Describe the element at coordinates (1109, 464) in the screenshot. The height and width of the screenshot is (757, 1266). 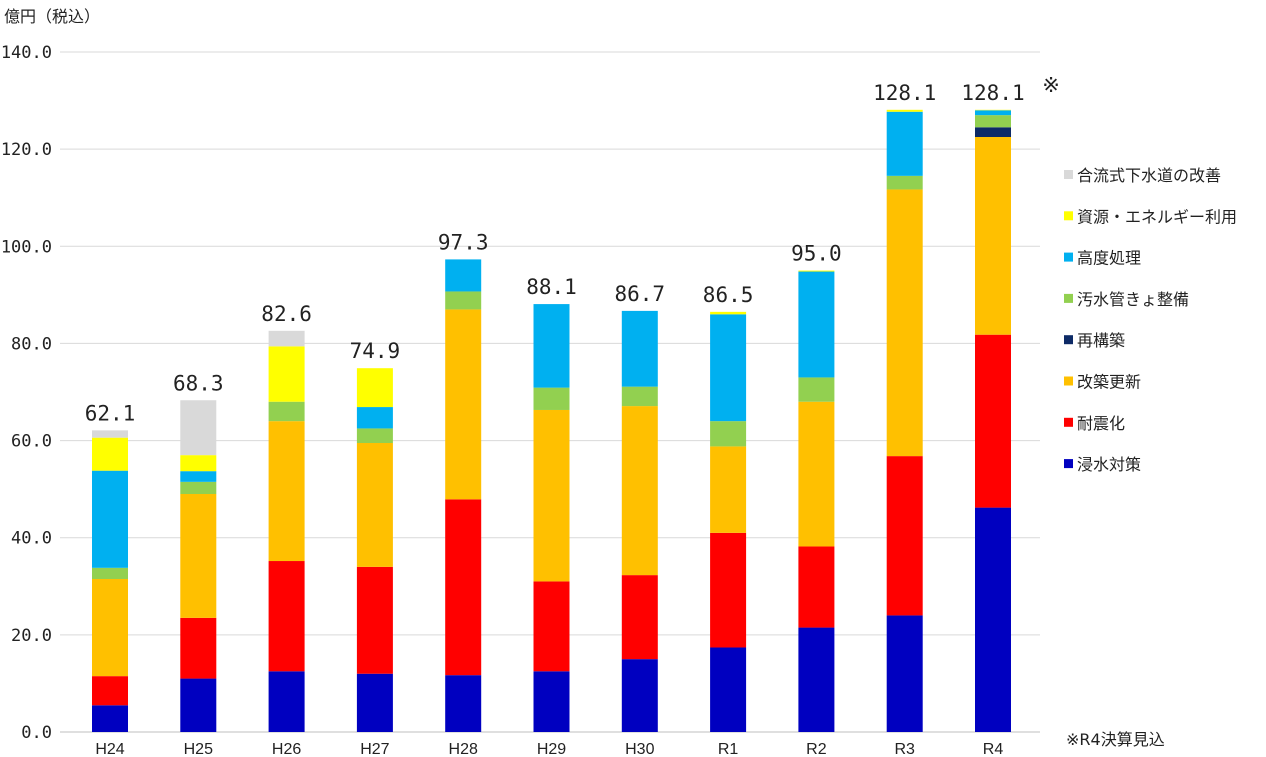
I see `legend-label: 浸水対策` at that location.